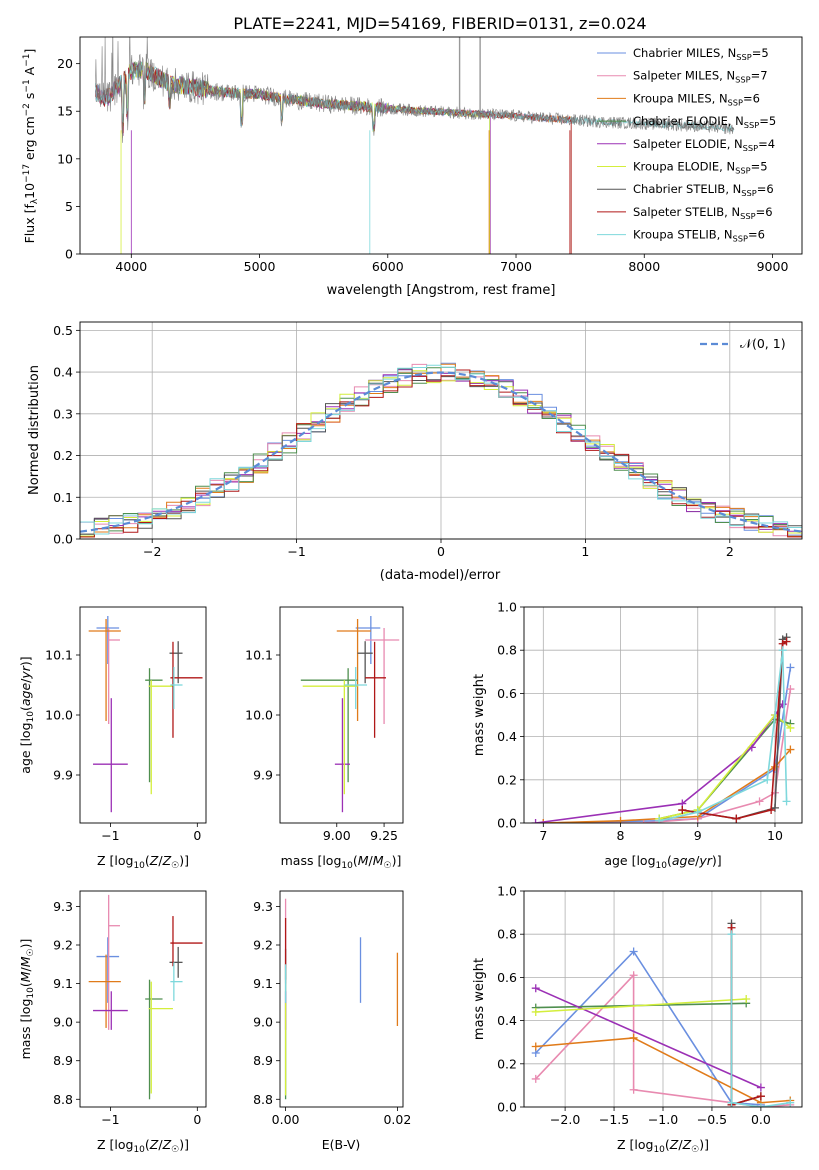 The image size is (819, 1170). Describe the element at coordinates (621, 835) in the screenshot. I see `x-tick-label: 8` at that location.